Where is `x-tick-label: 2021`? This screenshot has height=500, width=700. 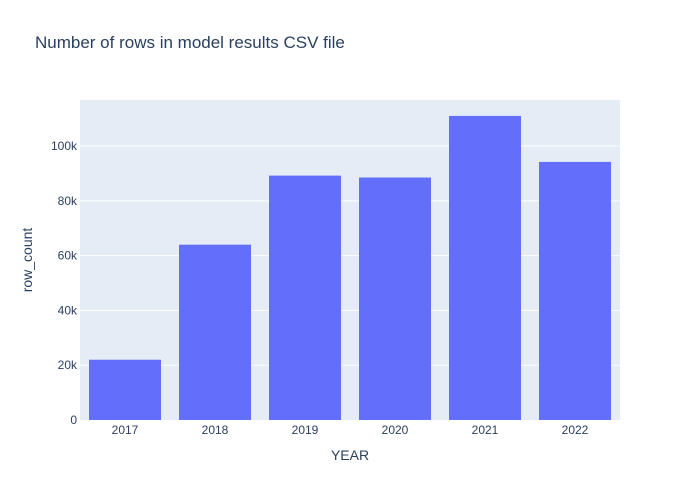
x-tick-label: 2021 is located at coordinates (485, 430).